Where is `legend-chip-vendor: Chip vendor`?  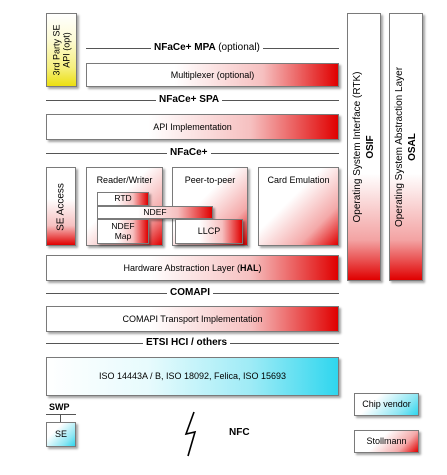
legend-chip-vendor: Chip vendor is located at coordinates (386, 404).